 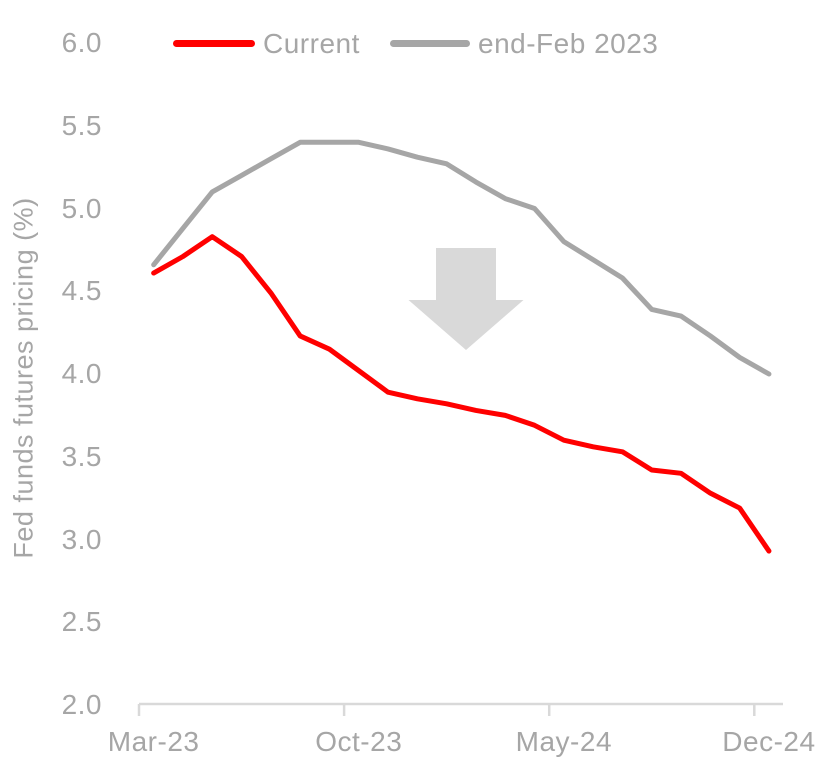 I want to click on legend-swatch-current, so click(x=214, y=43).